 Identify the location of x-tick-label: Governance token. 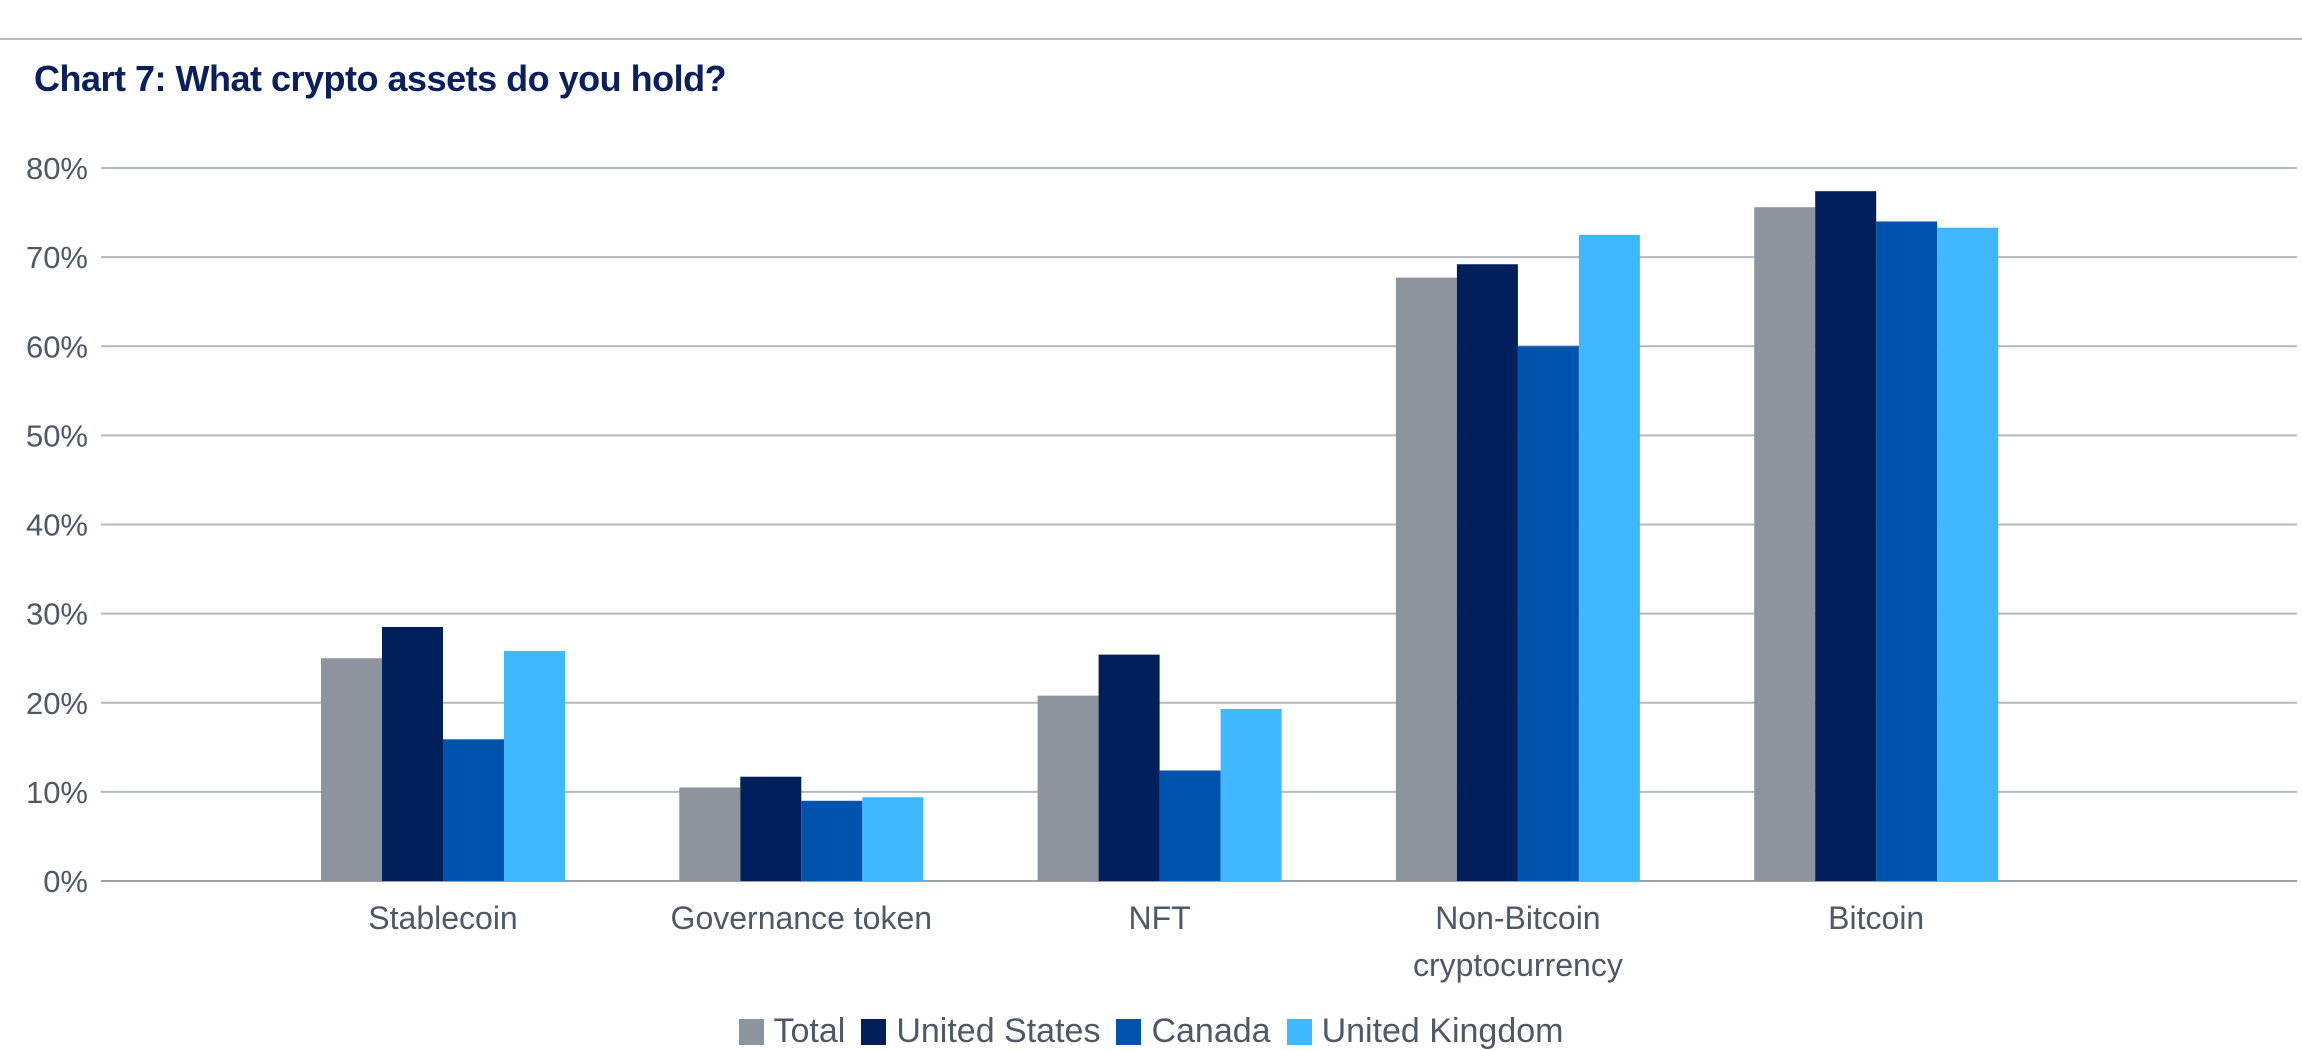
(802, 918).